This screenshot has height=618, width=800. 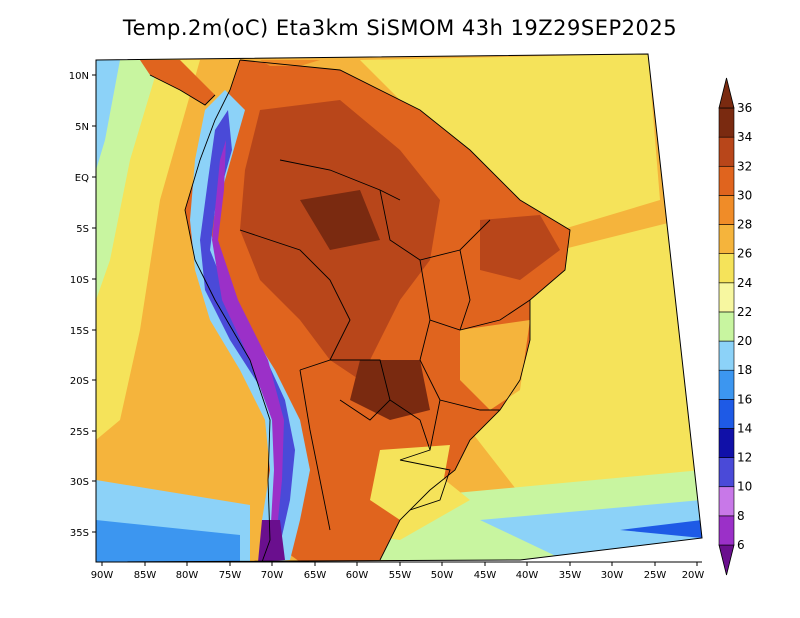 What do you see at coordinates (741, 545) in the screenshot?
I see `colorbar-level-label: 6` at bounding box center [741, 545].